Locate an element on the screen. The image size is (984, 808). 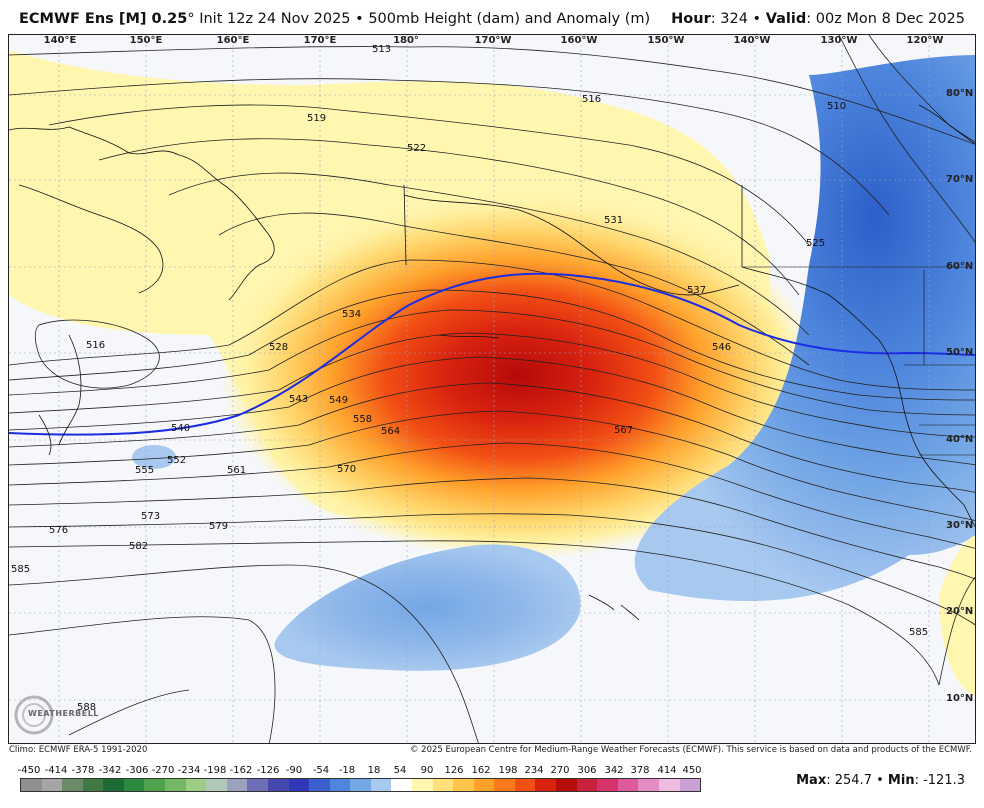
max-min-stats: Max: 254.7 • Min: -121.3 is located at coordinates (880, 780).